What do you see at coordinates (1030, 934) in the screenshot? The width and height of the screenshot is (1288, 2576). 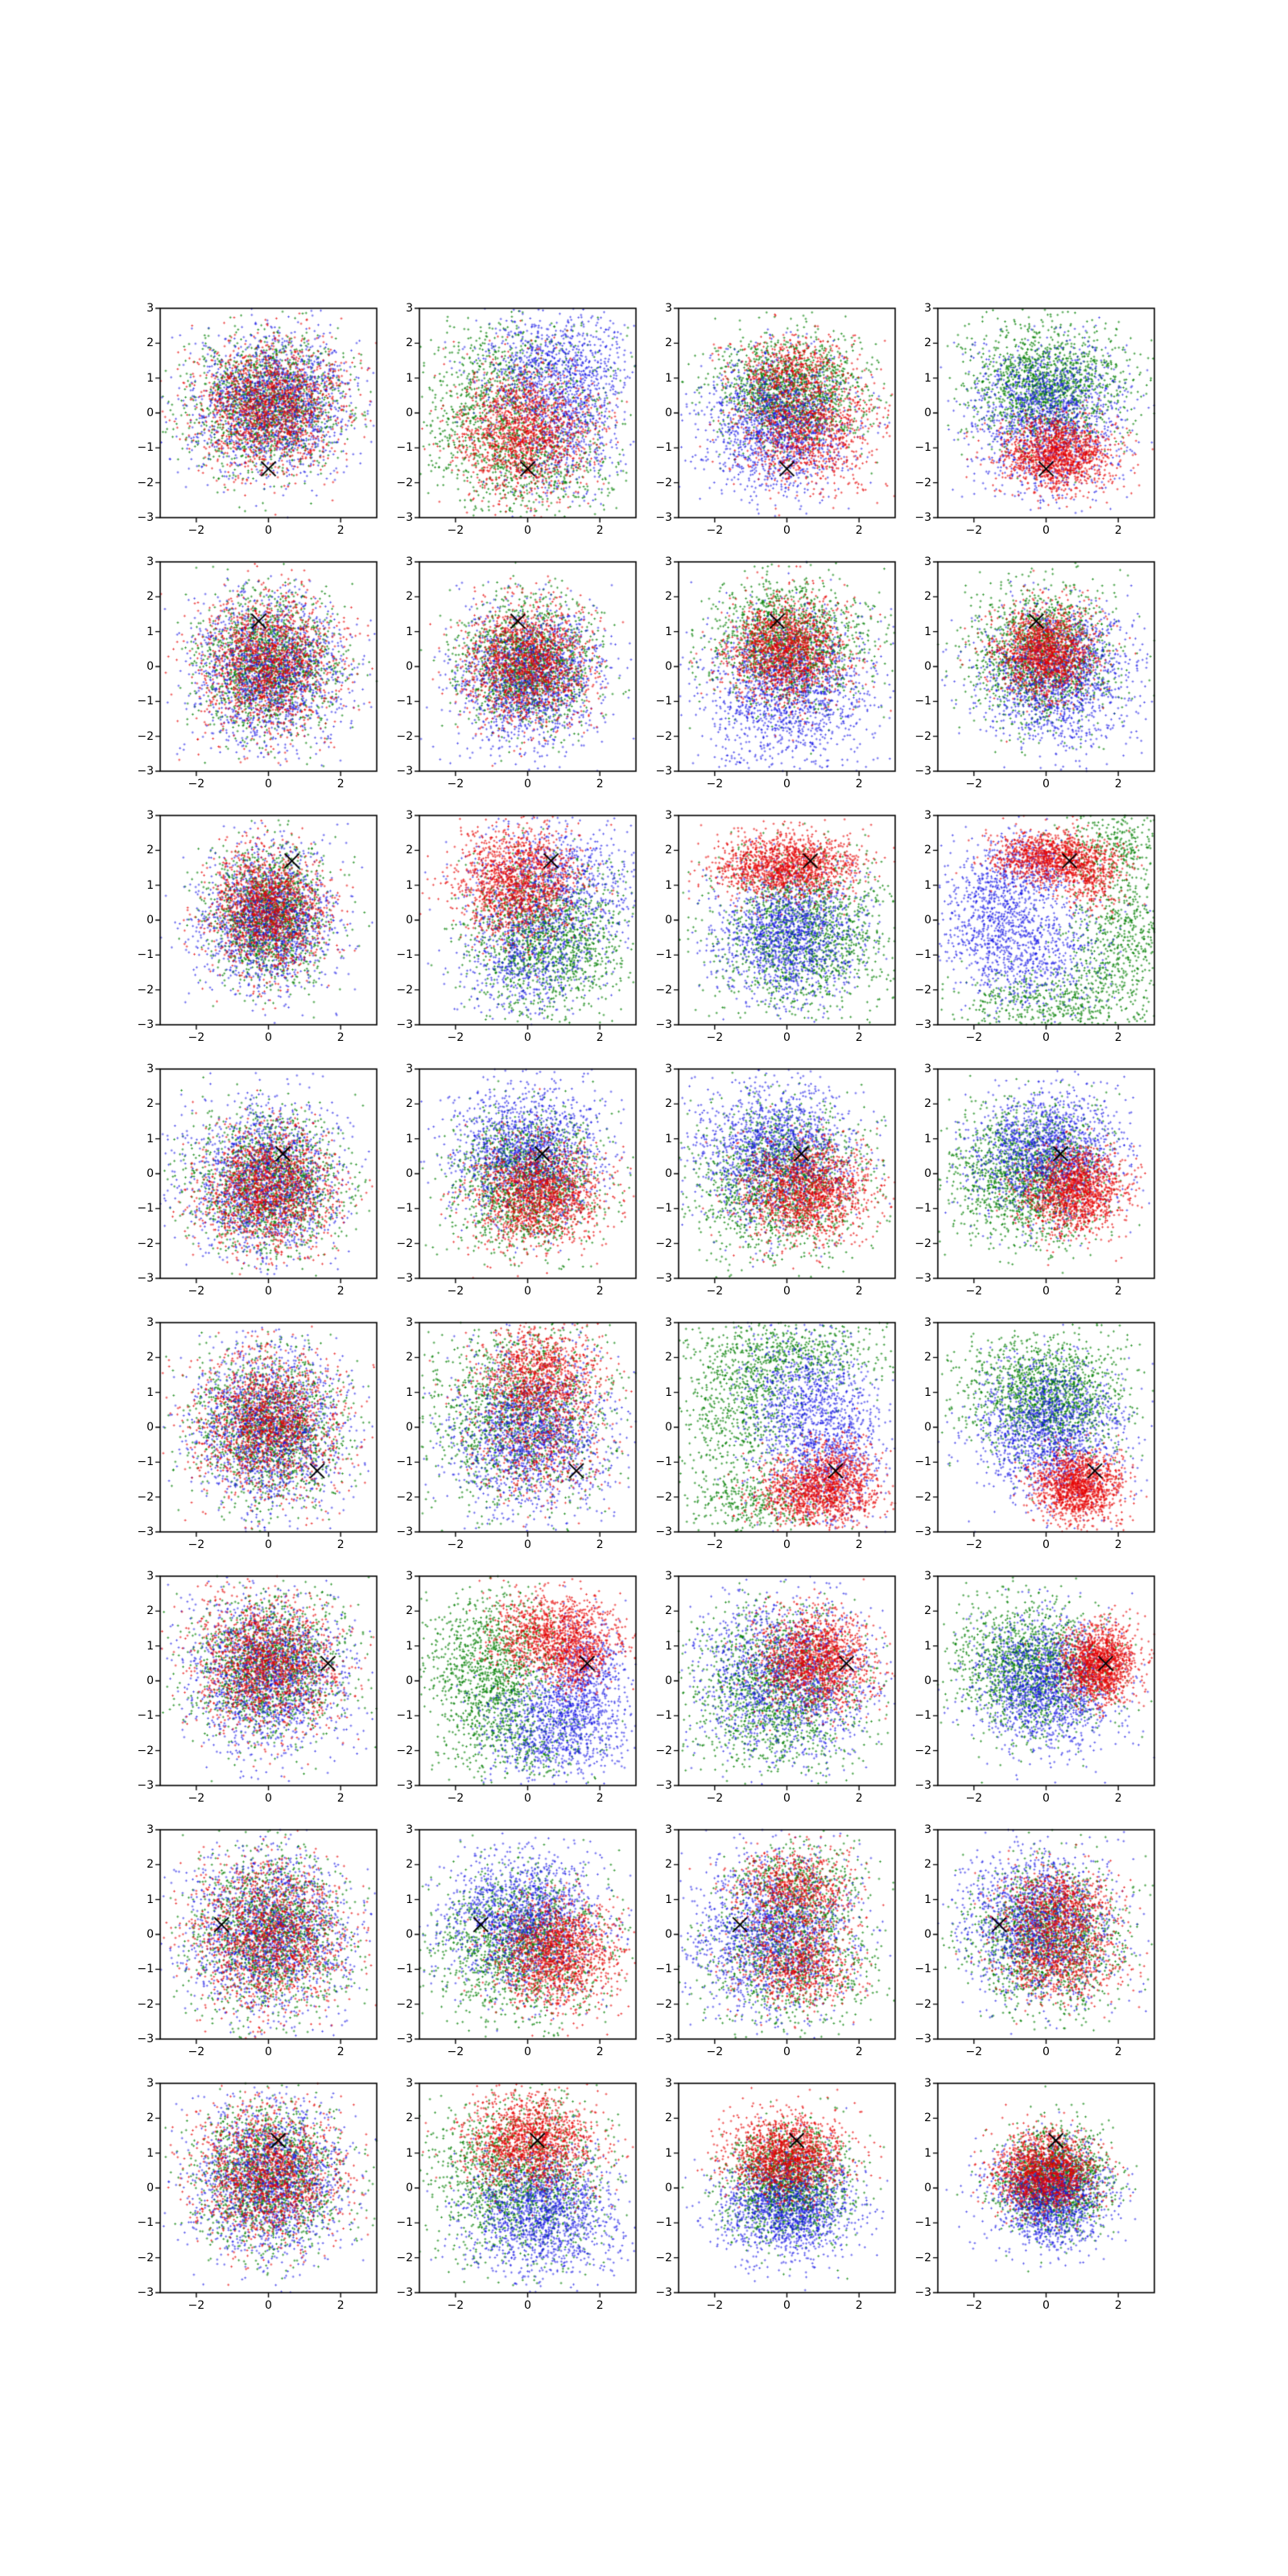 I see `subplot-r3c4: 3 2 1 0 −1 −2 −3 −2 0 2` at bounding box center [1030, 934].